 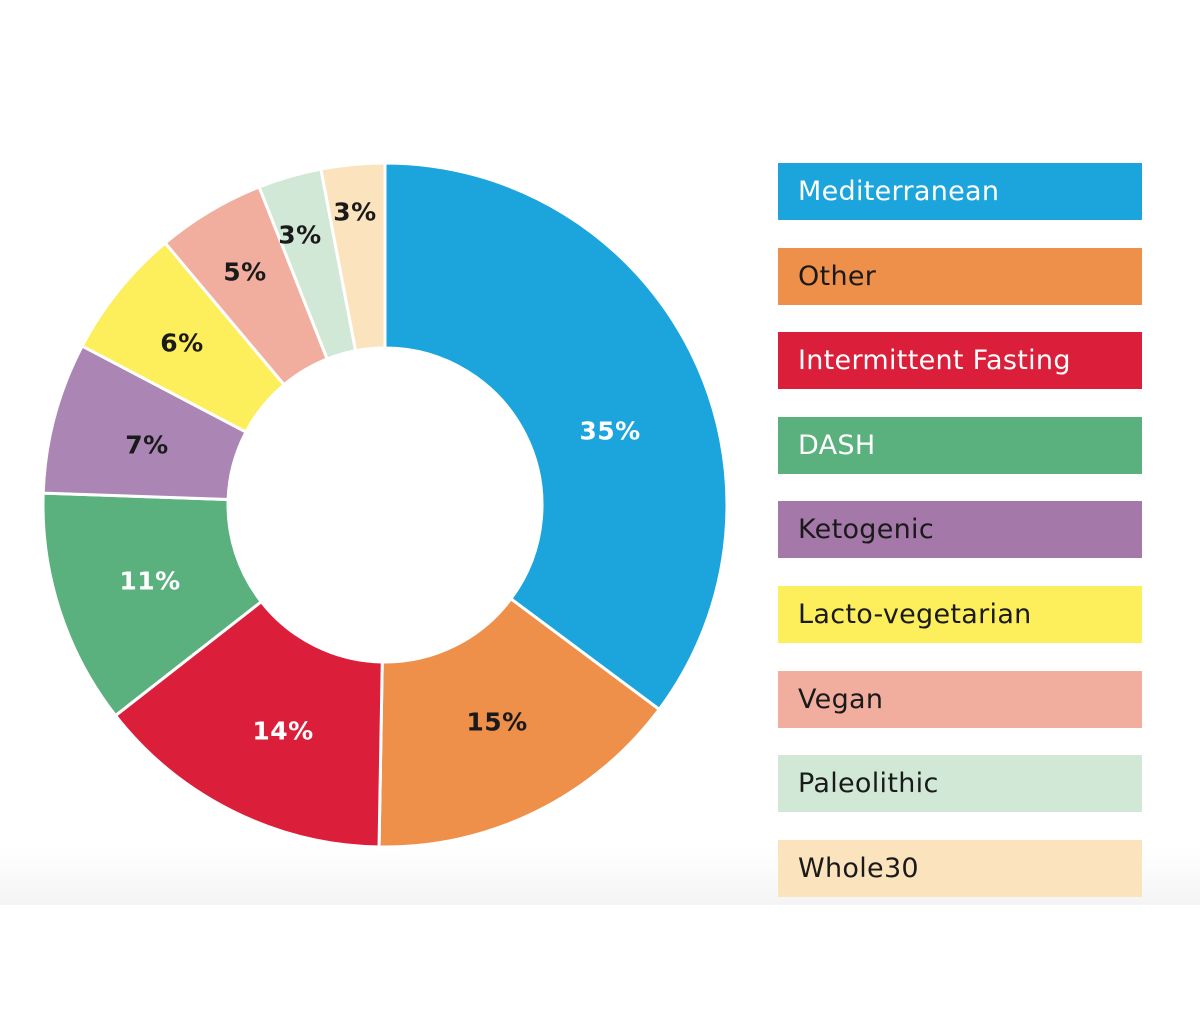 I want to click on slice-percent-label: 5%, so click(x=245, y=272).